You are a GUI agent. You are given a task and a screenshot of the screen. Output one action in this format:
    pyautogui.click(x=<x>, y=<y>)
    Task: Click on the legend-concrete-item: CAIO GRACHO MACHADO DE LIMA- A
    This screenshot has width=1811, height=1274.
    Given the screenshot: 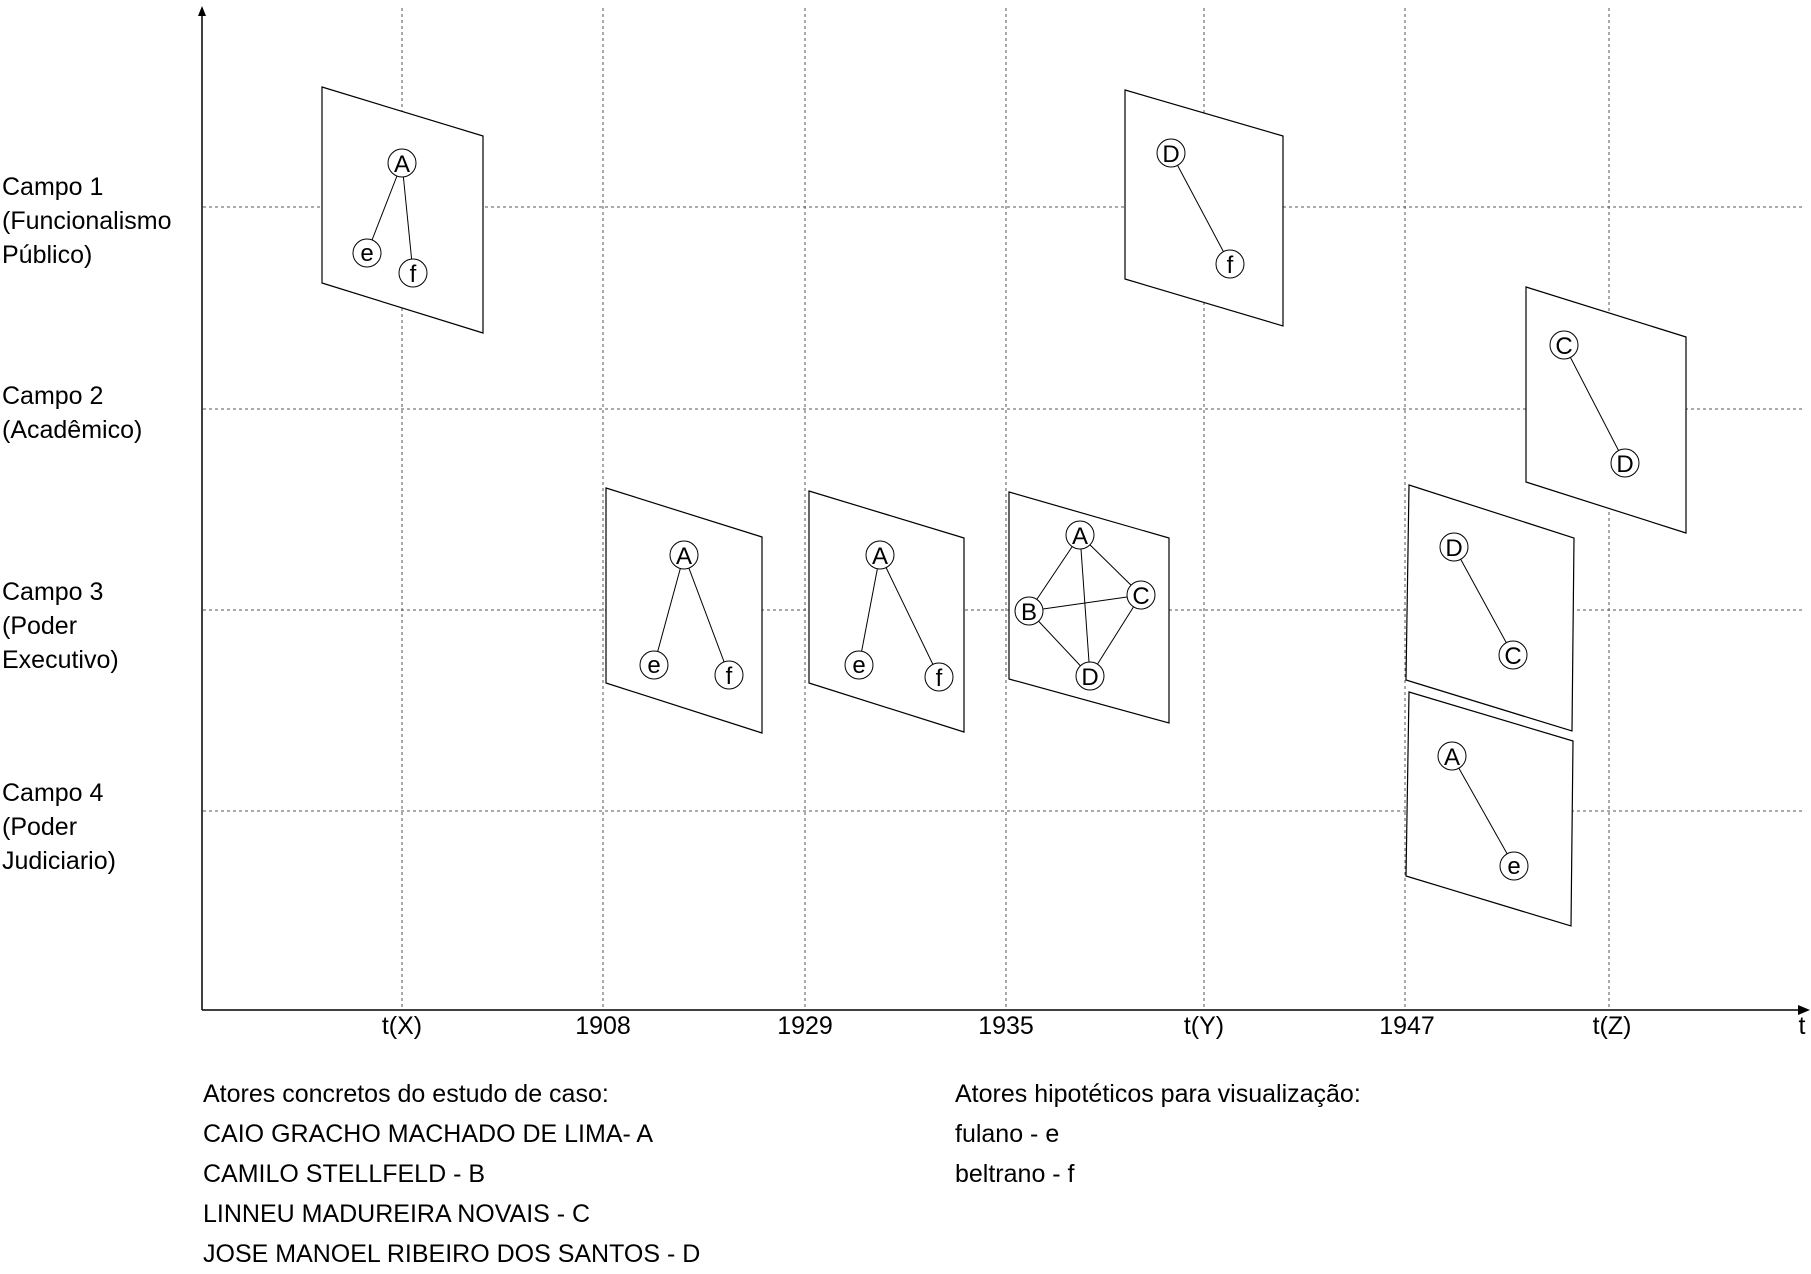 What is the action you would take?
    pyautogui.click(x=428, y=1134)
    